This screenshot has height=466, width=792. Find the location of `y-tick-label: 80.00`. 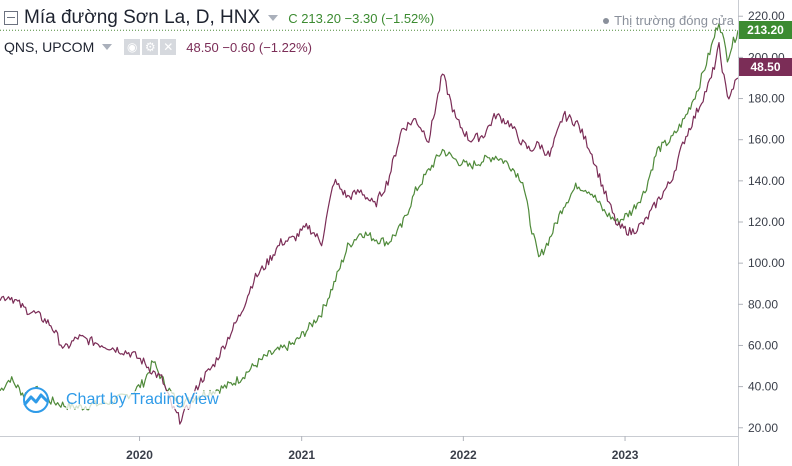

y-tick-label: 80.00 is located at coordinates (763, 304).